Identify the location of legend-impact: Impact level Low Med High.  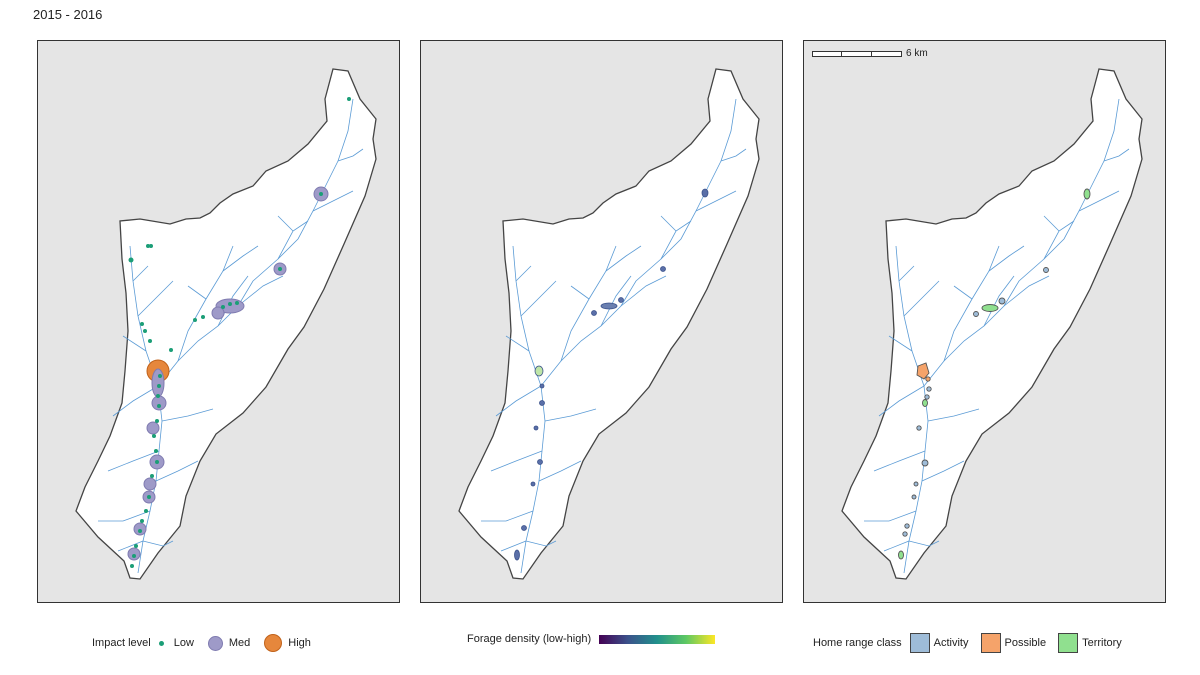
(204, 643).